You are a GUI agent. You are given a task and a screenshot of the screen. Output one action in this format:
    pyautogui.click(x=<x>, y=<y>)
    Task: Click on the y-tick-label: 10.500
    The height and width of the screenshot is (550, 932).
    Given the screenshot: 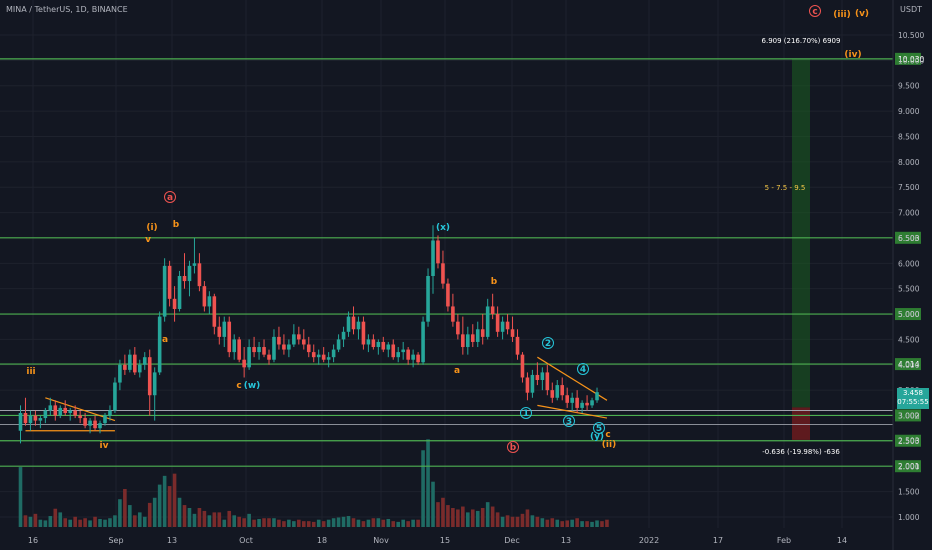 What is the action you would take?
    pyautogui.click(x=911, y=35)
    